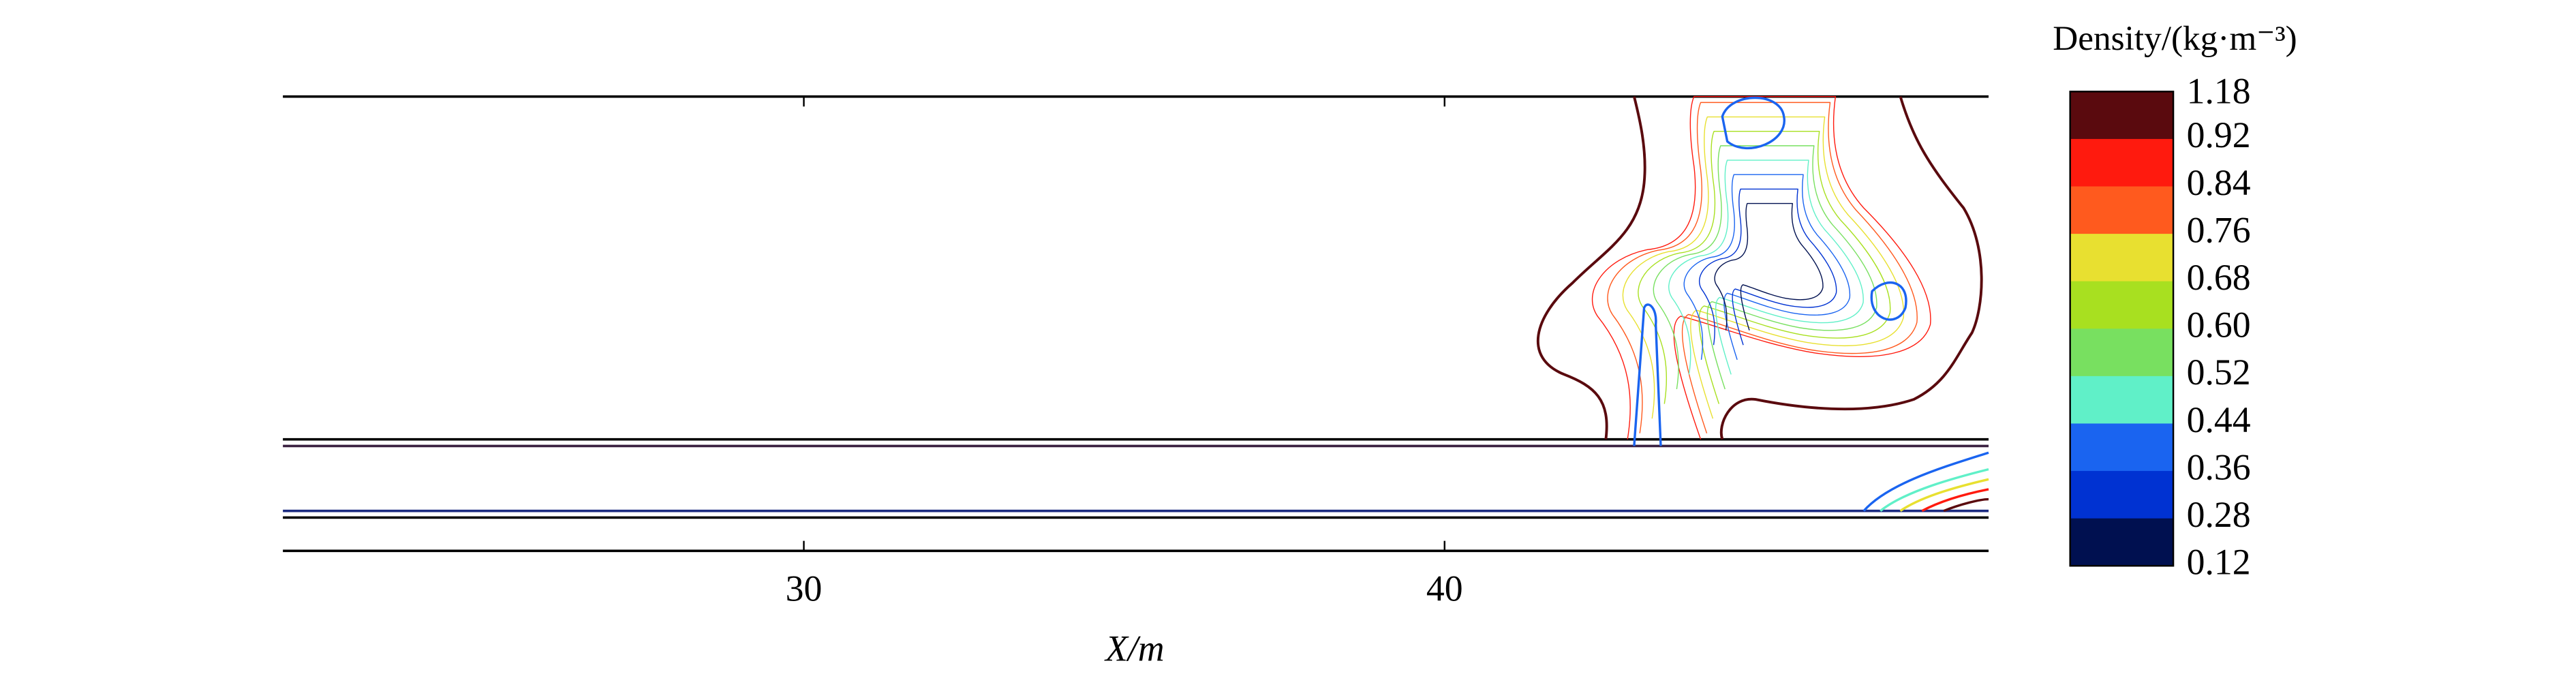 This screenshot has width=2576, height=674. I want to click on x-tick-label: 30, so click(805, 589).